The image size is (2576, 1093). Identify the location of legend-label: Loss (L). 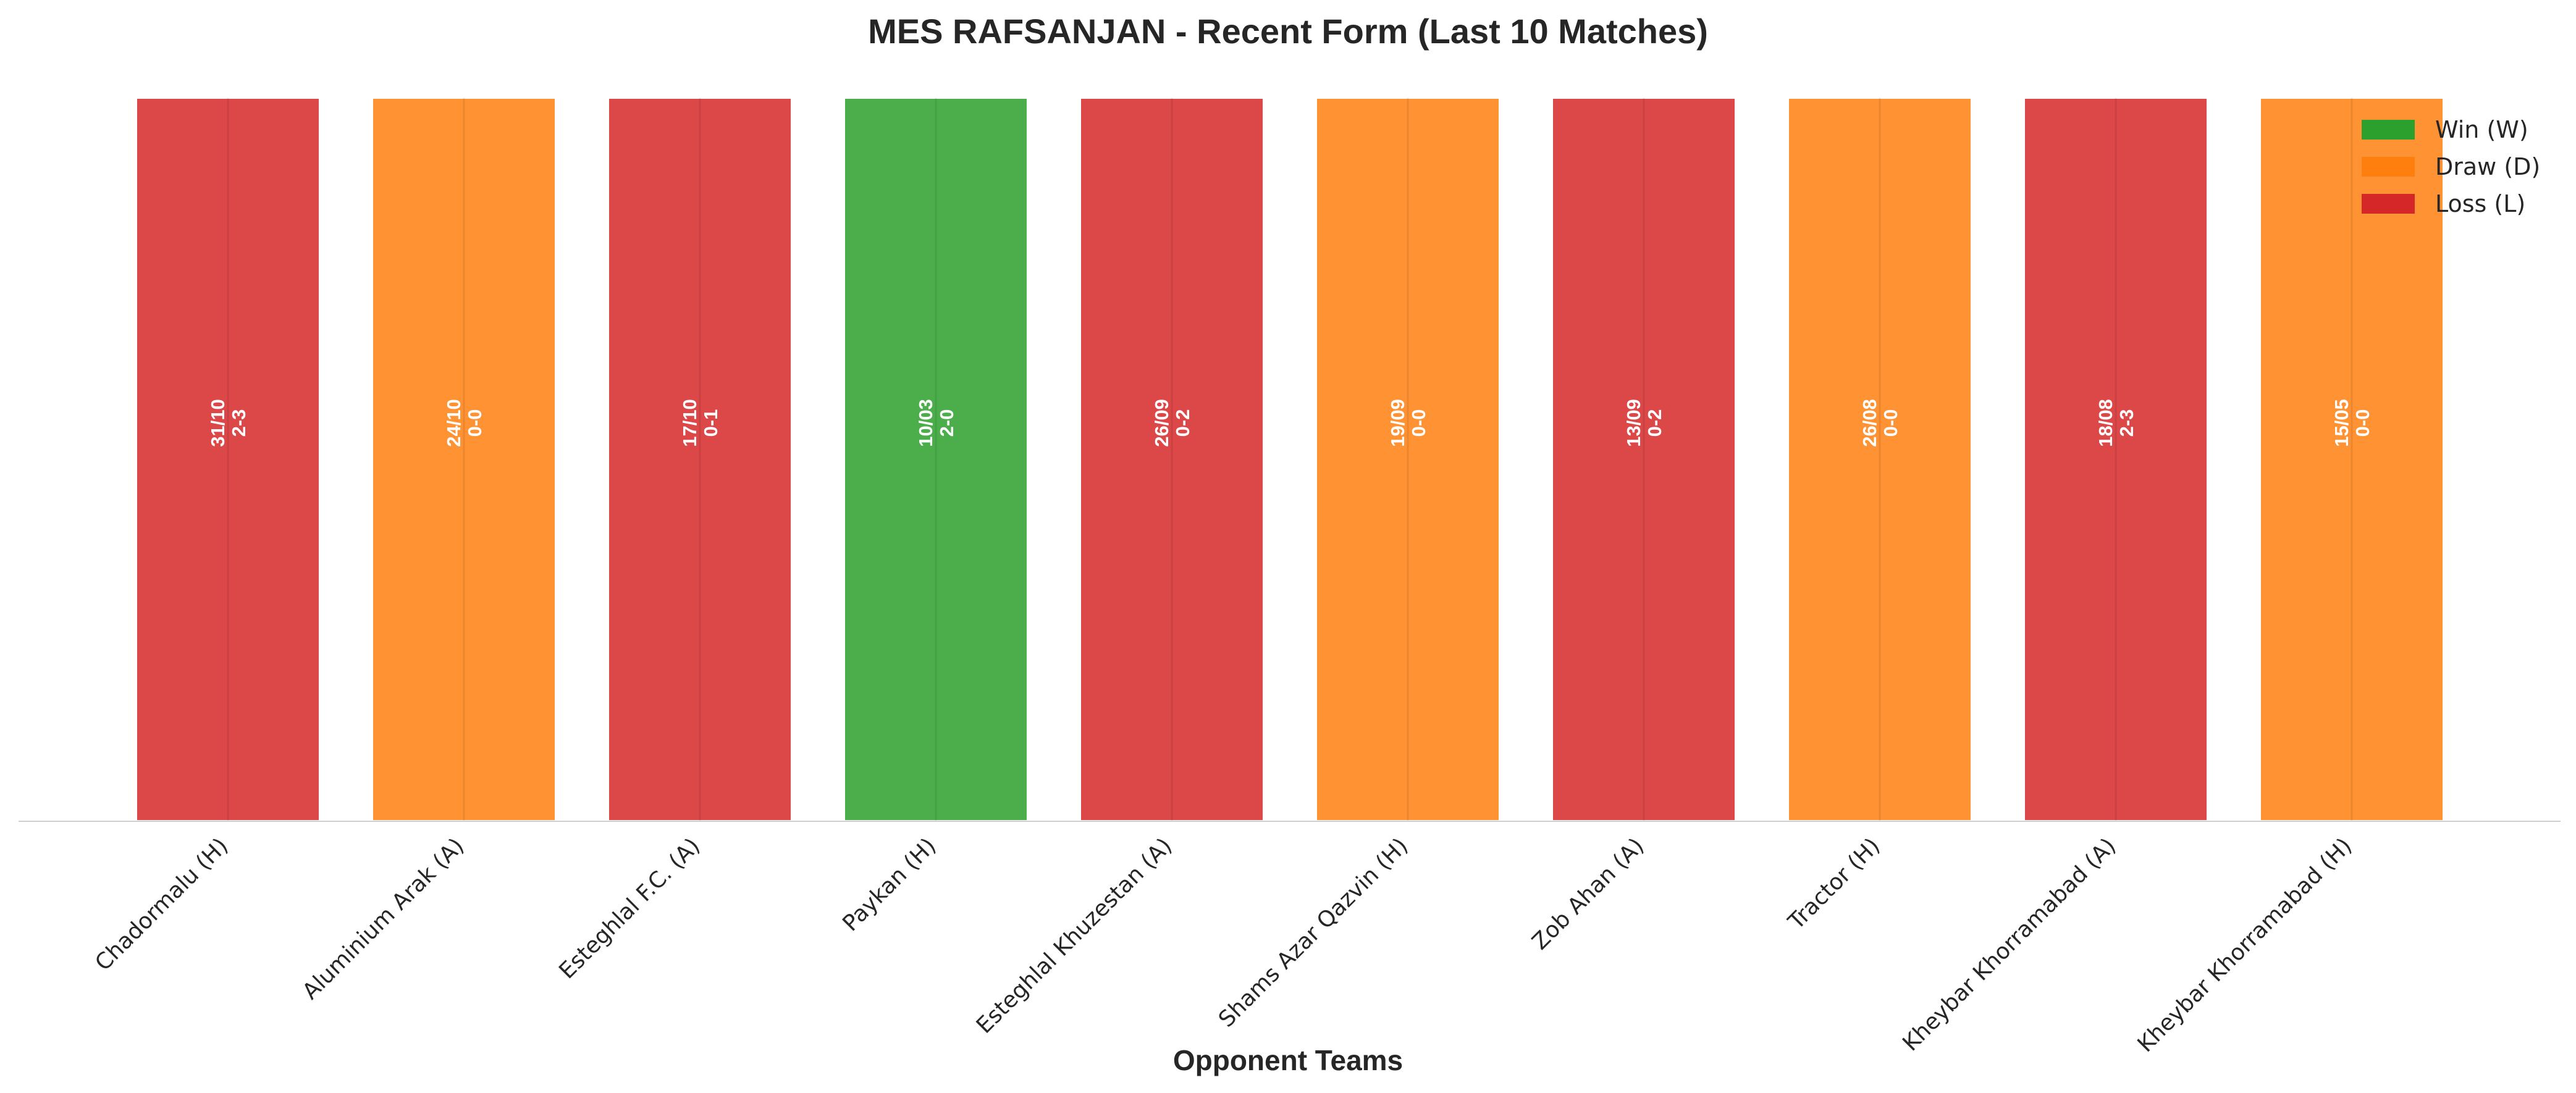
(2480, 203).